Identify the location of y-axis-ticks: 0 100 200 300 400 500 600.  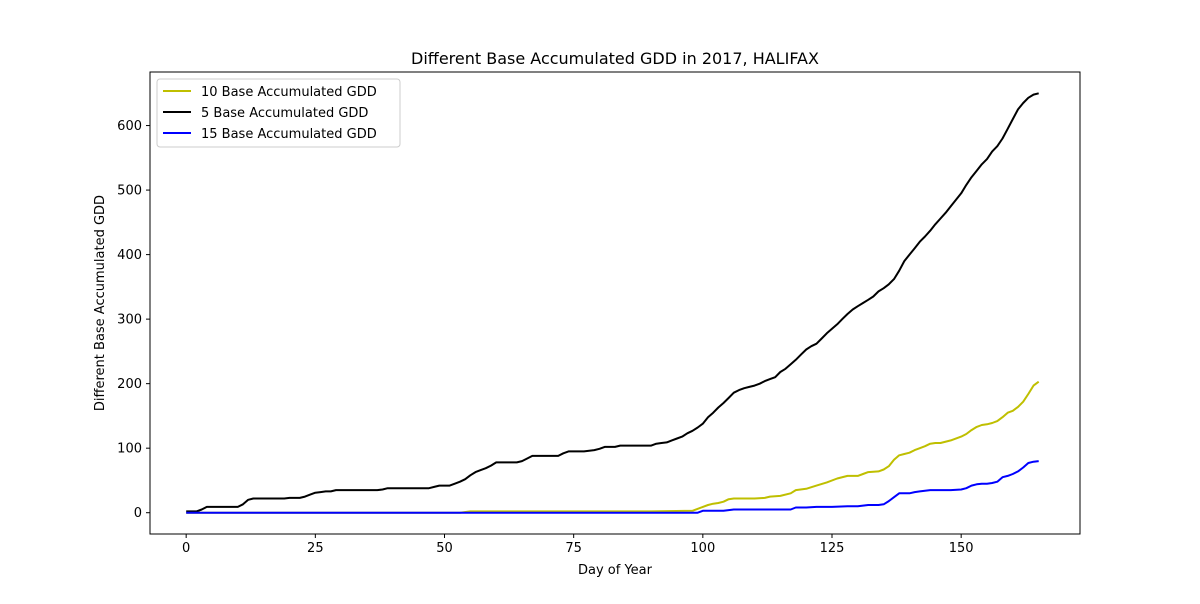
(133, 320).